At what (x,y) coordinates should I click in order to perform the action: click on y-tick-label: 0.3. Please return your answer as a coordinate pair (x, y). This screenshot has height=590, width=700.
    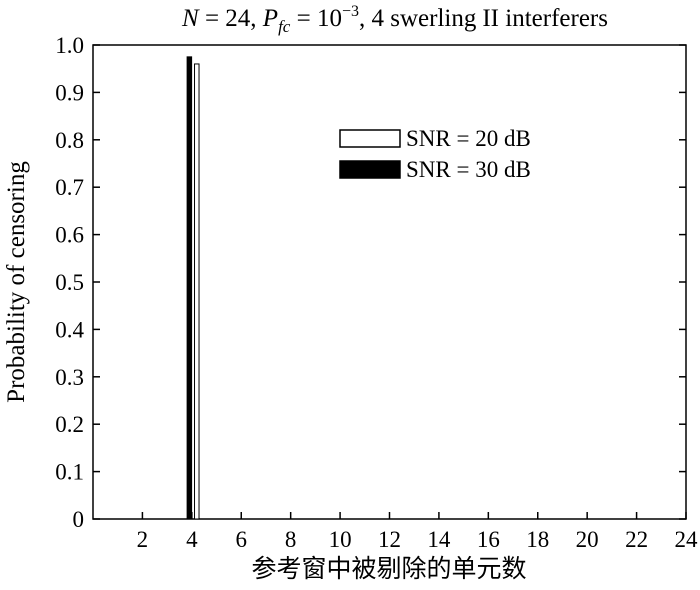
    Looking at the image, I should click on (69, 377).